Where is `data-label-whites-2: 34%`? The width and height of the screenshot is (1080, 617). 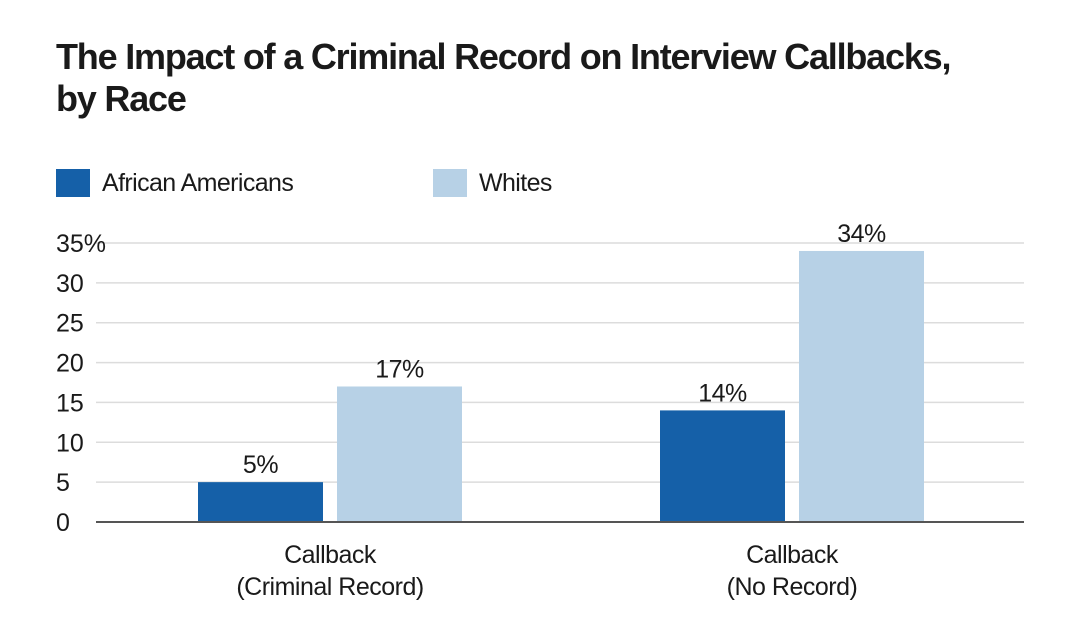
data-label-whites-2: 34% is located at coordinates (861, 234).